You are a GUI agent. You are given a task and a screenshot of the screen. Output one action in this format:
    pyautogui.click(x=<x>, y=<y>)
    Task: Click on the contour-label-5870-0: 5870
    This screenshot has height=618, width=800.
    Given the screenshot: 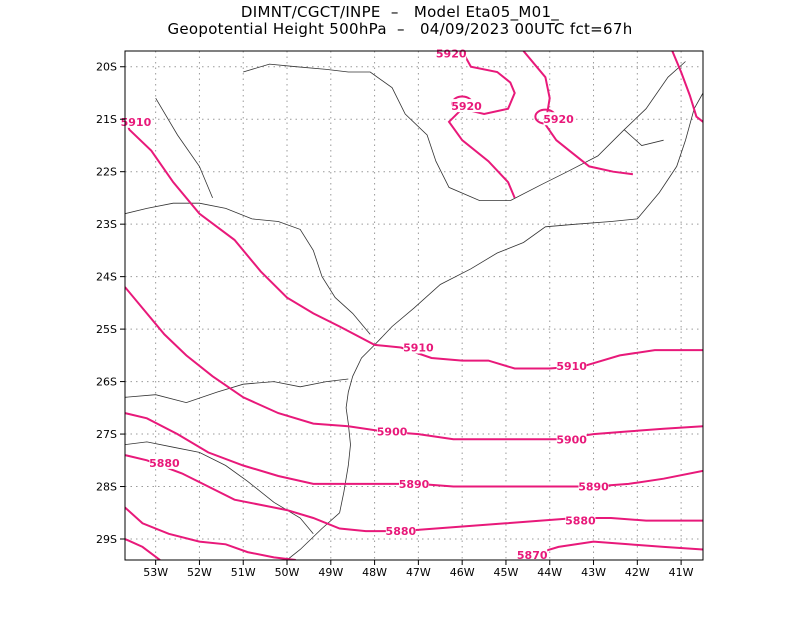 What is the action you would take?
    pyautogui.click(x=532, y=555)
    